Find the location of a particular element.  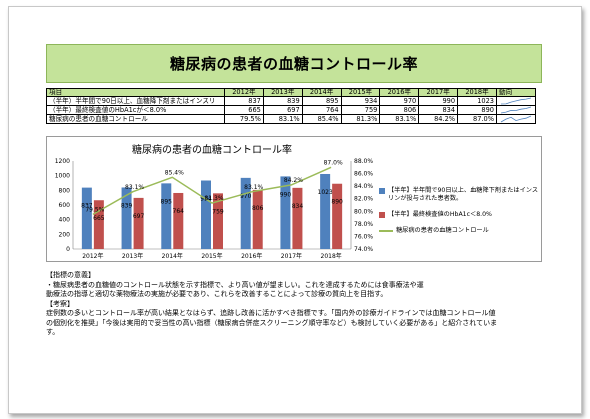

y-right-tick-label: 82.0% is located at coordinates (363, 199).